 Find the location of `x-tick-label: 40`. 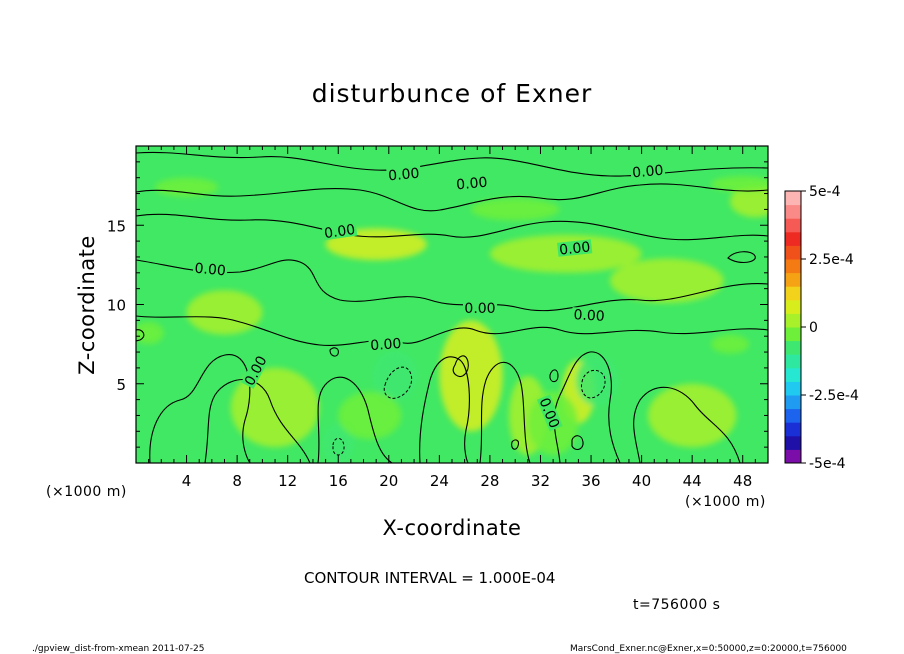

x-tick-label: 40 is located at coordinates (641, 481).